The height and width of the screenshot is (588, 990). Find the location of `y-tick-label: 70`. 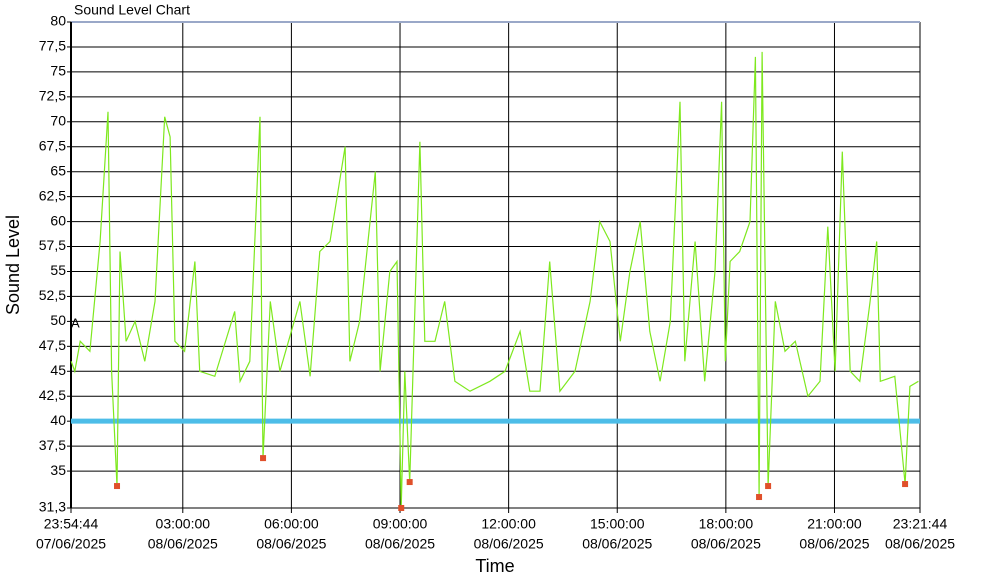

y-tick-label: 70 is located at coordinates (58, 120).